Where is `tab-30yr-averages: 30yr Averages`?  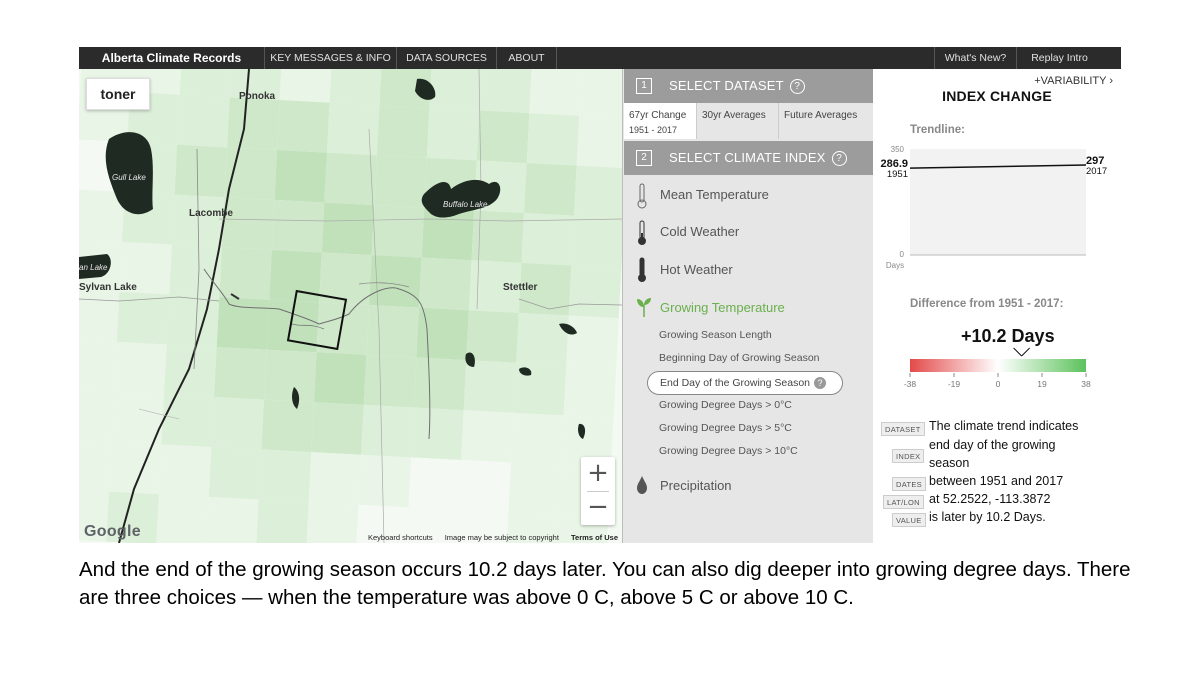 tab-30yr-averages: 30yr Averages is located at coordinates (738, 121).